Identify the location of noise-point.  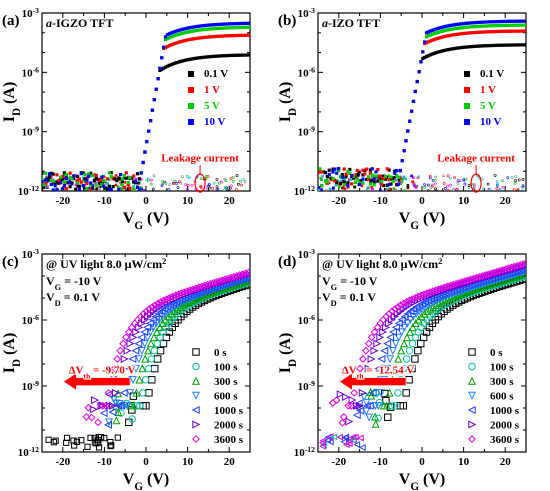
(55, 440).